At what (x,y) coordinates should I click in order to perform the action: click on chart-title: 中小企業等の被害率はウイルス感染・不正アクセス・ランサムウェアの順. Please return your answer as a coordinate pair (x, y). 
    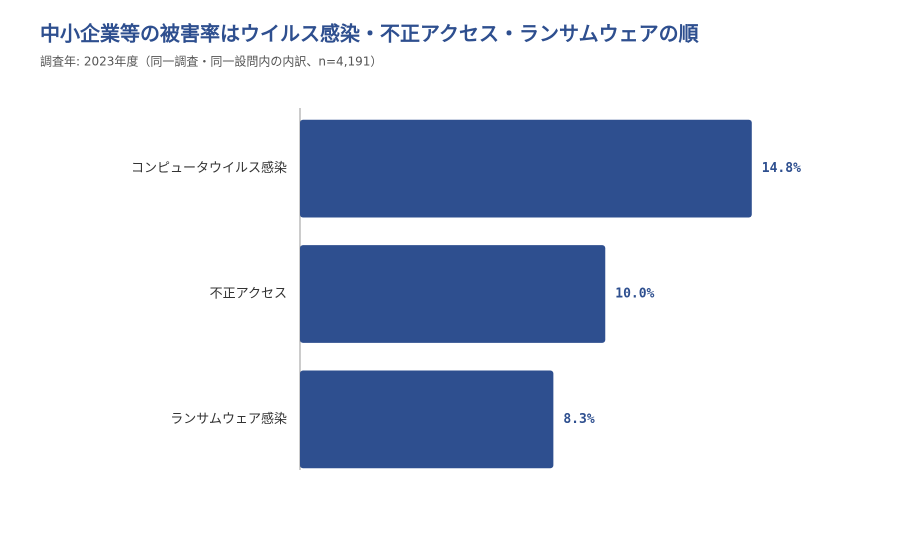
    Looking at the image, I should click on (370, 34).